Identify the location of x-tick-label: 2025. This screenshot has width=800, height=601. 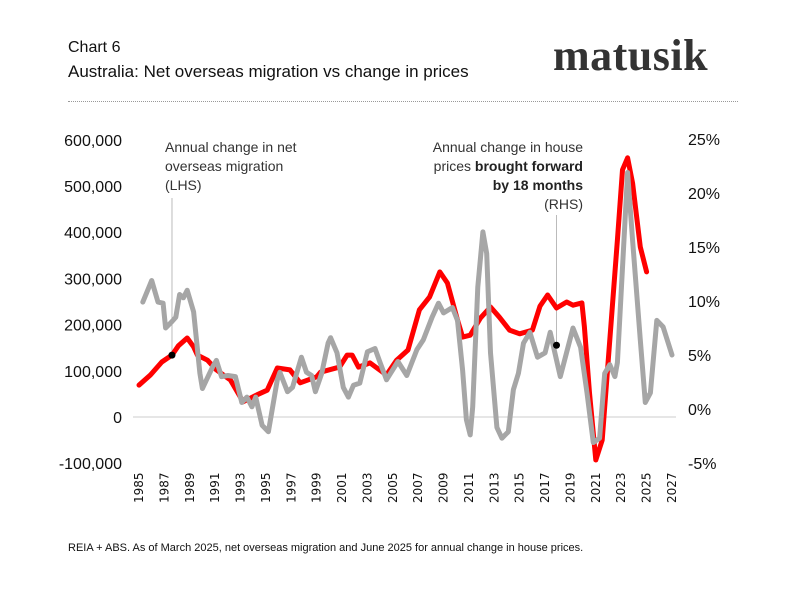
(647, 487).